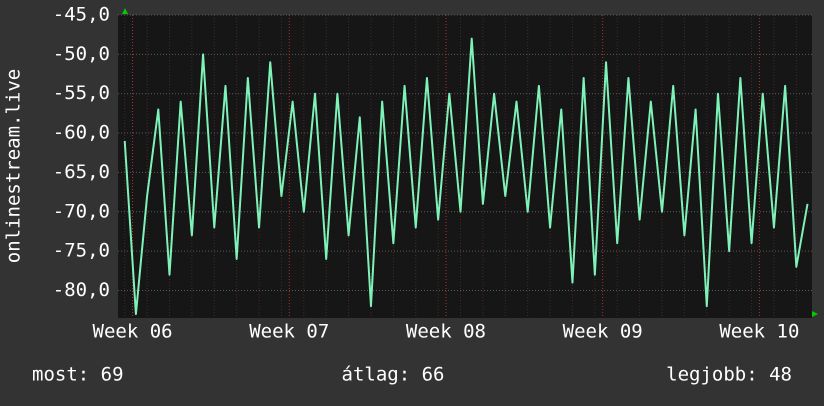 The image size is (824, 406). Describe the element at coordinates (14, 166) in the screenshot. I see `y-axis-label: onlinestream.live` at that location.